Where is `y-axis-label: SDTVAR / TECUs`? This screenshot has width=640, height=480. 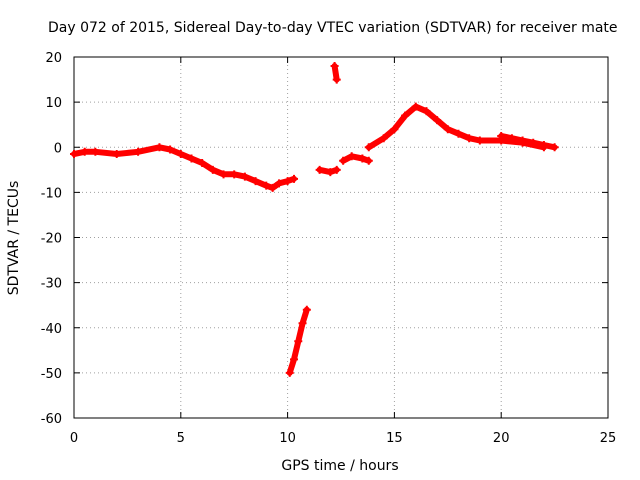 y-axis-label: SDTVAR / TECUs is located at coordinates (14, 238).